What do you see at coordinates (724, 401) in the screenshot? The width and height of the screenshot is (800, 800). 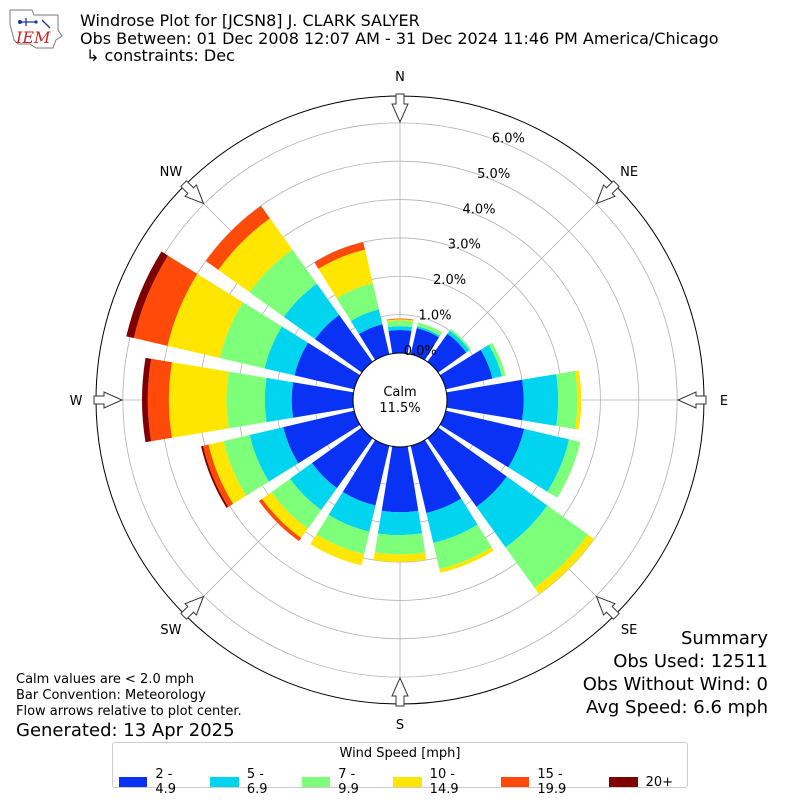 I see `compass-label-e: E` at bounding box center [724, 401].